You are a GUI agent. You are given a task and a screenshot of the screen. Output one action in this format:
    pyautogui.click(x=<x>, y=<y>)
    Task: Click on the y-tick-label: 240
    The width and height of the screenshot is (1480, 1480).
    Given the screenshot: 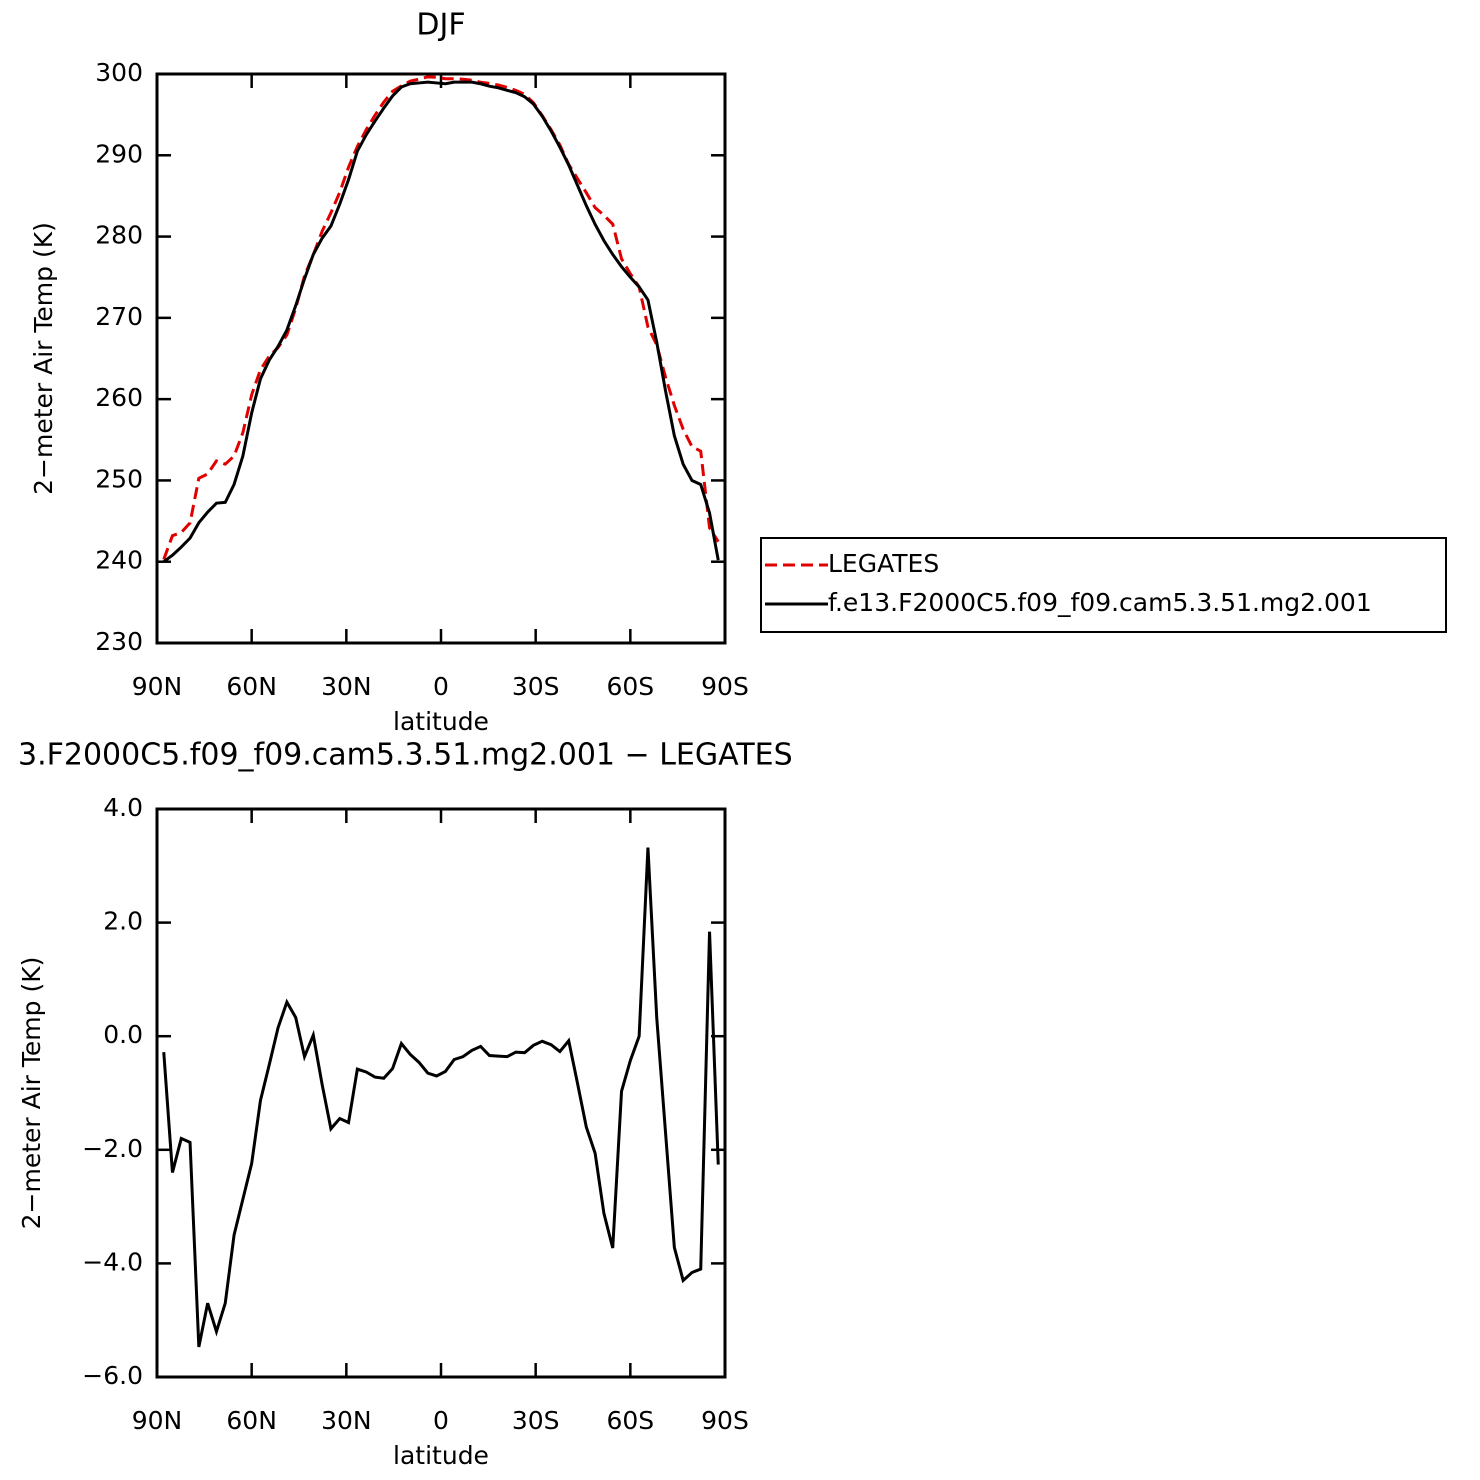 What is the action you would take?
    pyautogui.click(x=119, y=560)
    